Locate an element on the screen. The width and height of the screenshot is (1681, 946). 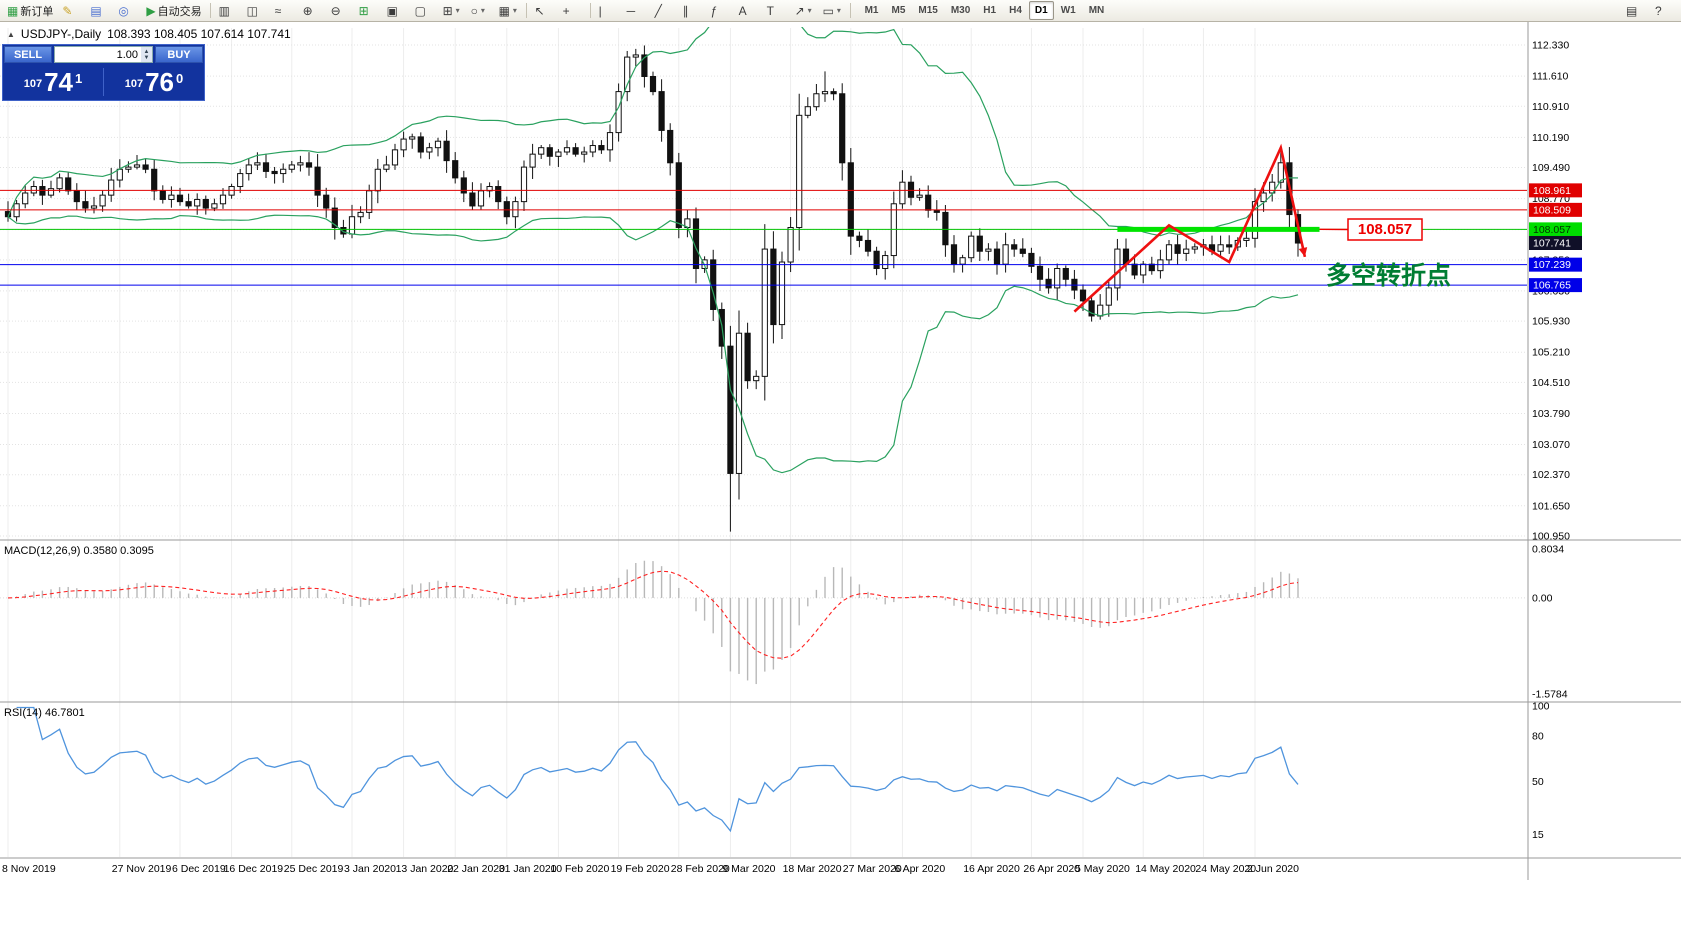
timeframe-m15-button: M15 is located at coordinates (928, 10).